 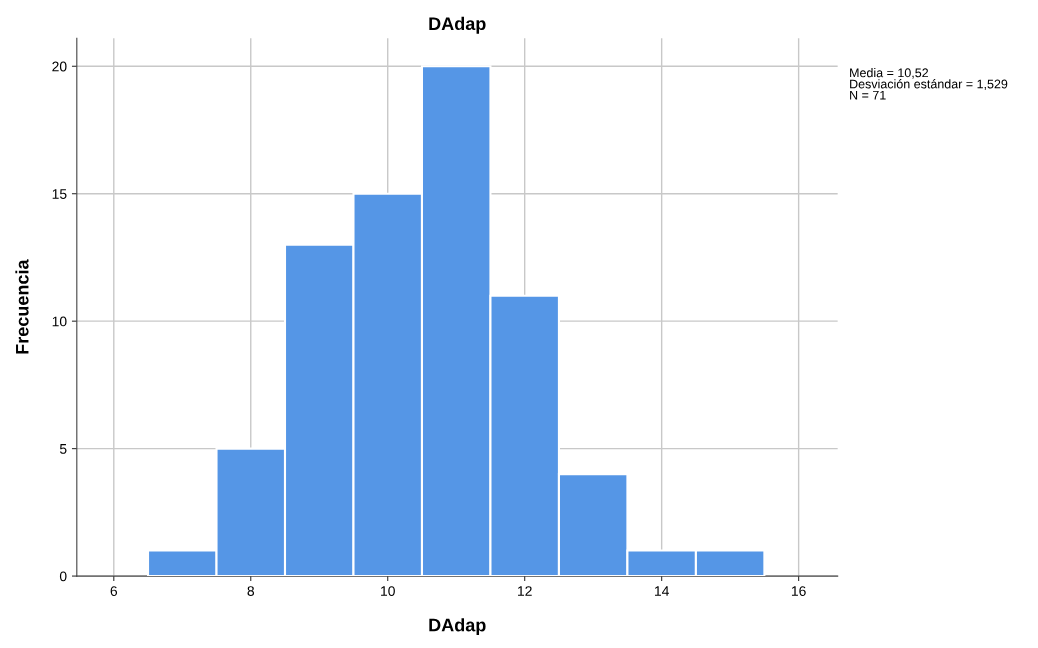 I want to click on y-tick-label: 0, so click(x=63, y=576).